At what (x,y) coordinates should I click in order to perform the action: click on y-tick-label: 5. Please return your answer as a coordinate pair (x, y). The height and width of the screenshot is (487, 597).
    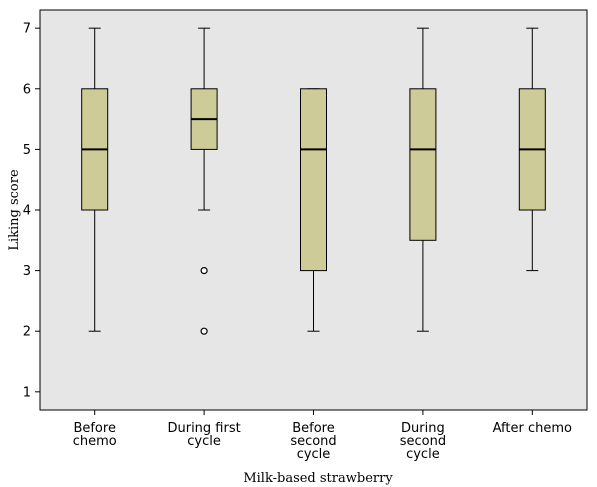
    Looking at the image, I should click on (27, 150).